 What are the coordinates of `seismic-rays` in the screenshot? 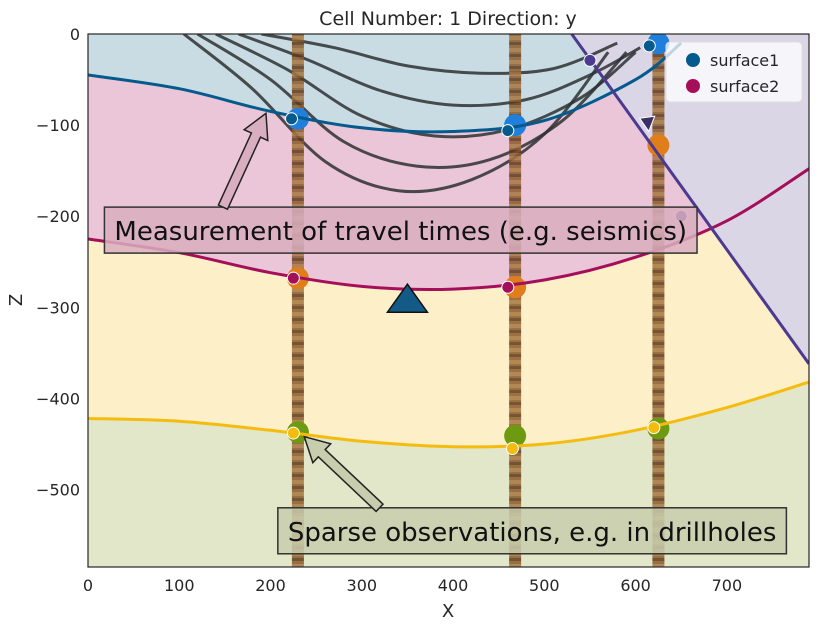 It's located at (411, 114).